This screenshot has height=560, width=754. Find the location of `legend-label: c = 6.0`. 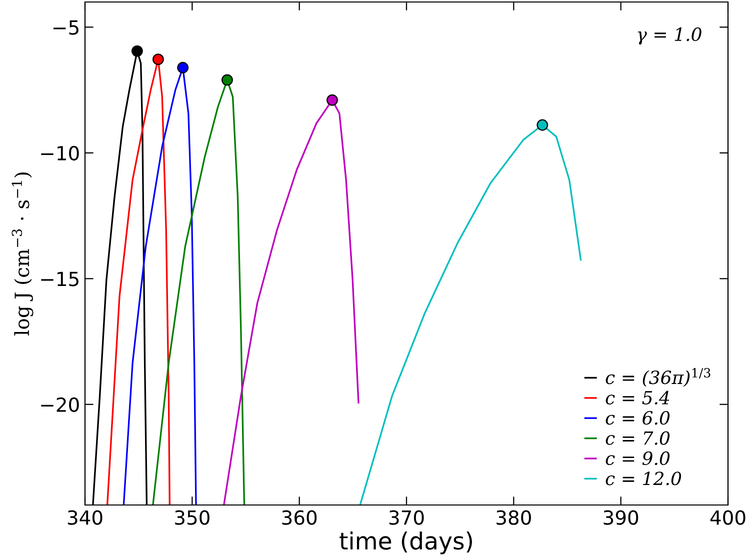

legend-label: c = 6.0 is located at coordinates (638, 418).